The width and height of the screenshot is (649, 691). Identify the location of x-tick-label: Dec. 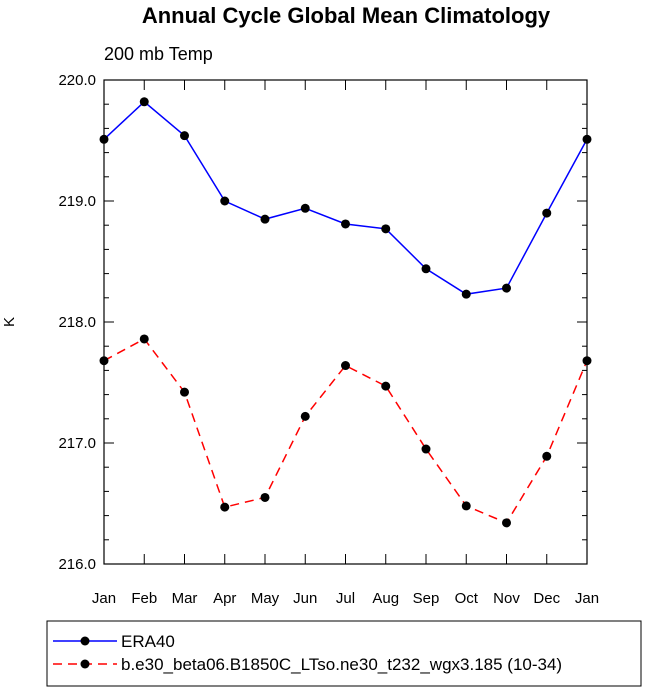
(546, 598).